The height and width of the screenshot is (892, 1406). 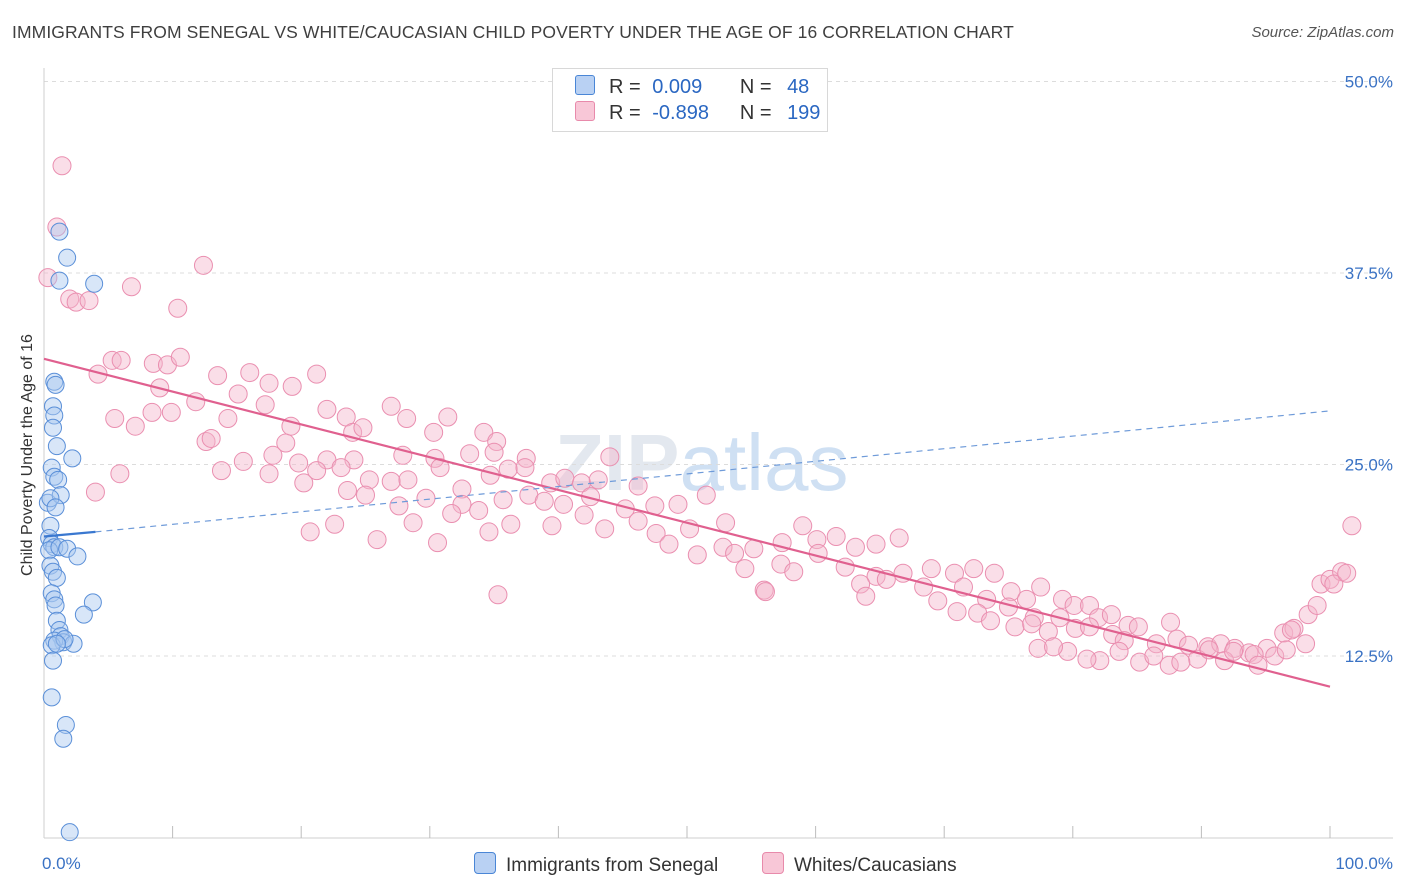 What do you see at coordinates (690, 100) in the screenshot?
I see `stats-legend: R = 0.009 N = 48 R = -0.898 N = 199` at bounding box center [690, 100].